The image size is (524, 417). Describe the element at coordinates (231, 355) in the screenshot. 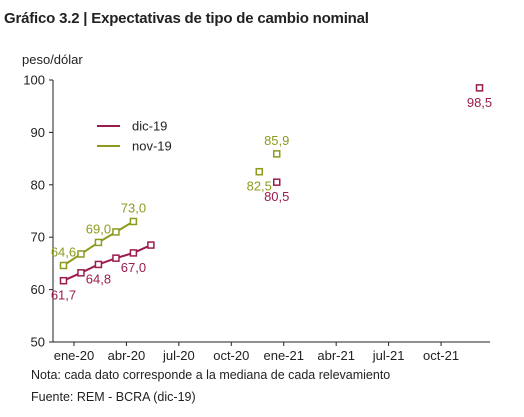

I see `x-tick-label: oct-20` at that location.